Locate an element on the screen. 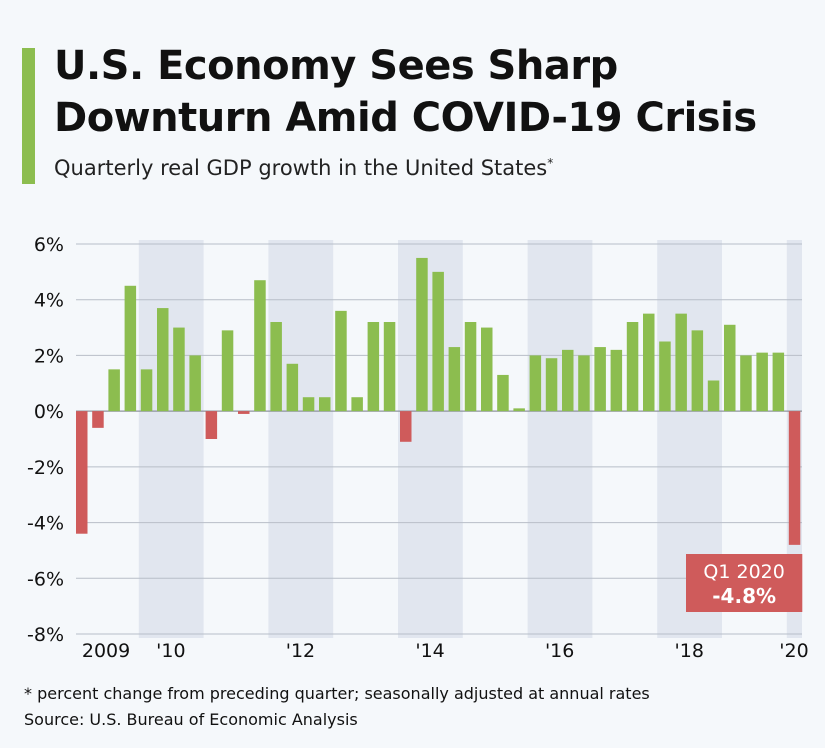 This screenshot has height=748, width=825. bar-q4-2012 is located at coordinates (325, 404).